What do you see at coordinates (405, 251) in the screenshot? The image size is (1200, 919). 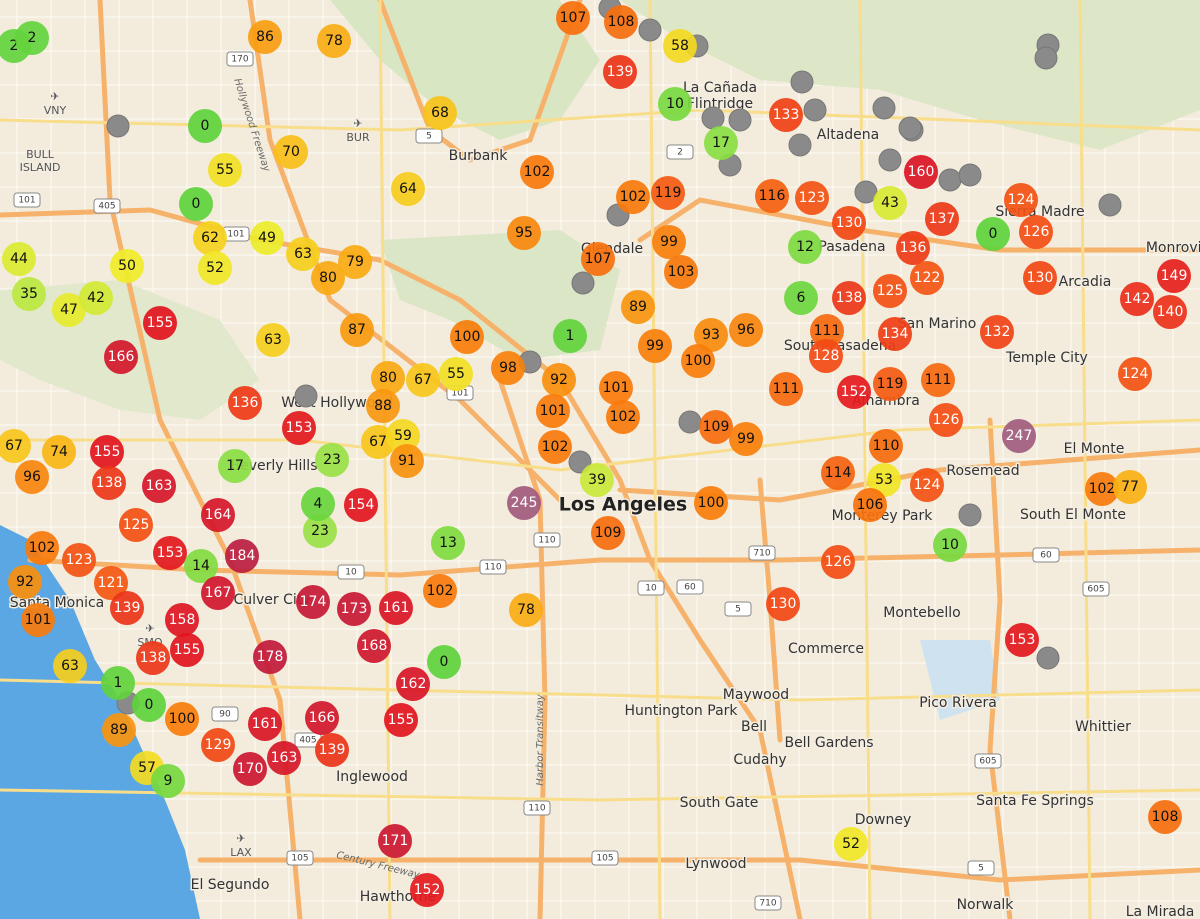 I see `freeway` at bounding box center [405, 251].